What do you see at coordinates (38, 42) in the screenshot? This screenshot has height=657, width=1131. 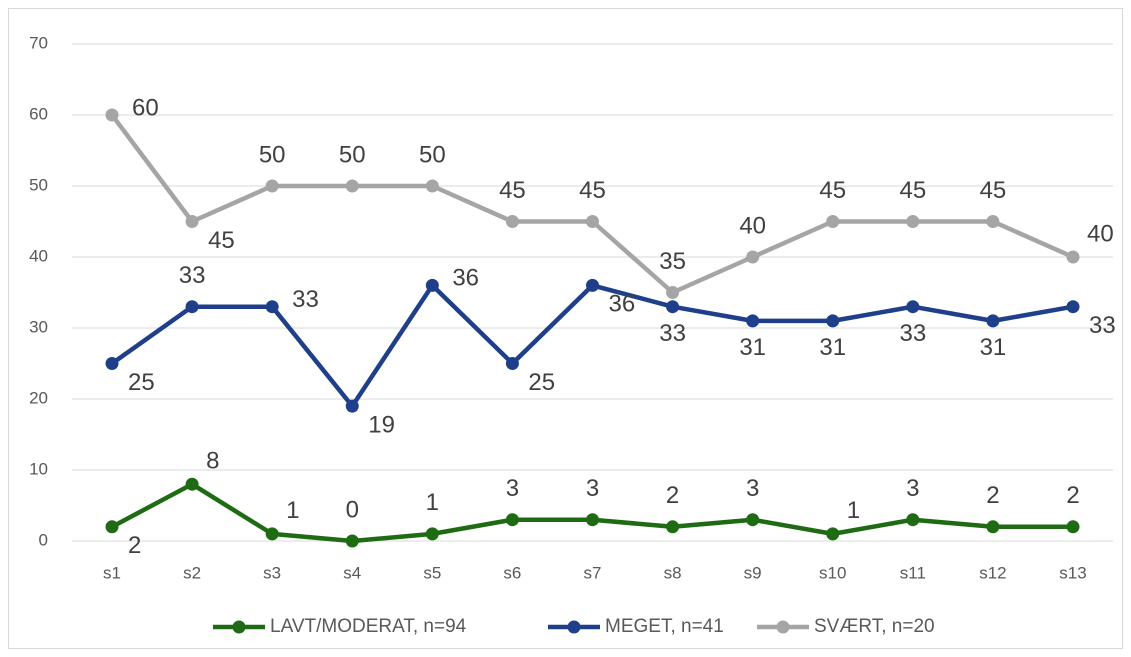 I see `y-tick-label: 70` at bounding box center [38, 42].